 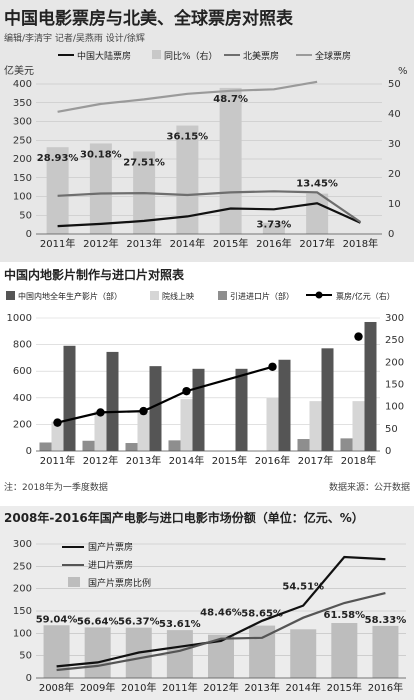 I want to click on y-tick-label: 0, so click(x=29, y=678).